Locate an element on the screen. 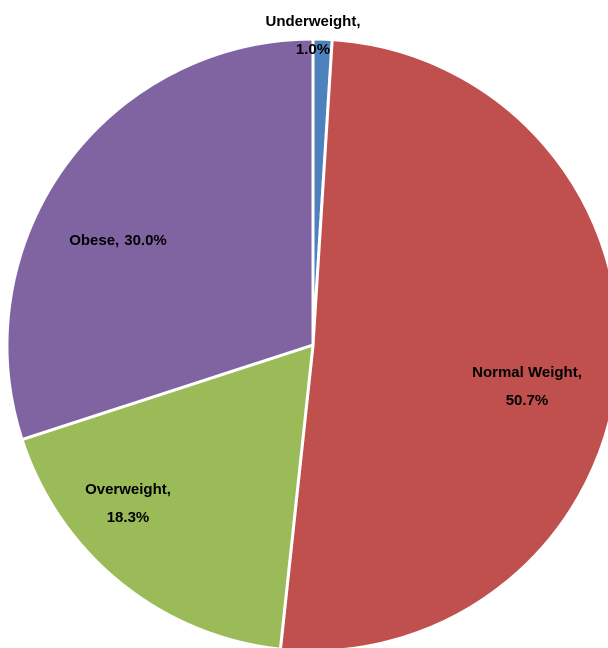 This screenshot has height=648, width=608. data-label: Overweight, 18.3% is located at coordinates (128, 503).